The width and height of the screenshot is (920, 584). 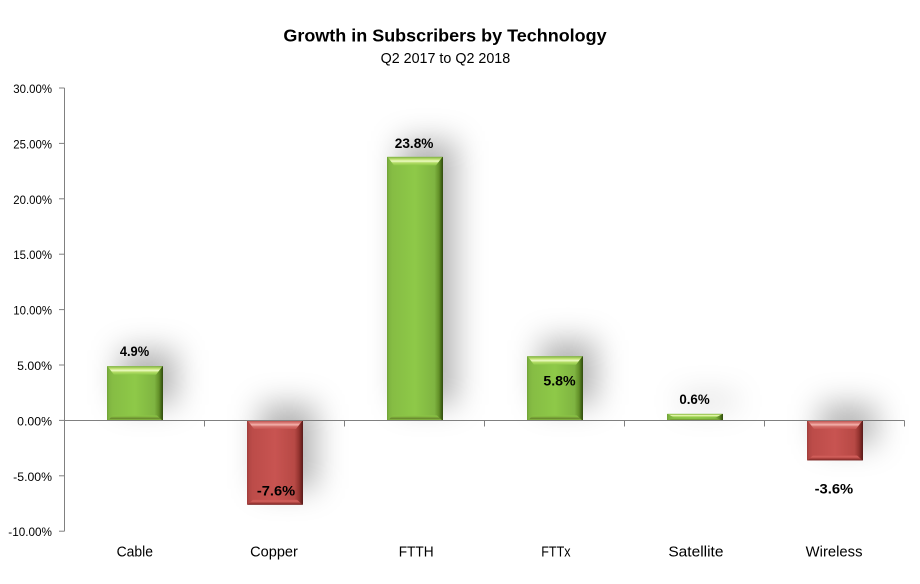 What do you see at coordinates (30, 532) in the screenshot?
I see `svg-text: -10.00%` at bounding box center [30, 532].